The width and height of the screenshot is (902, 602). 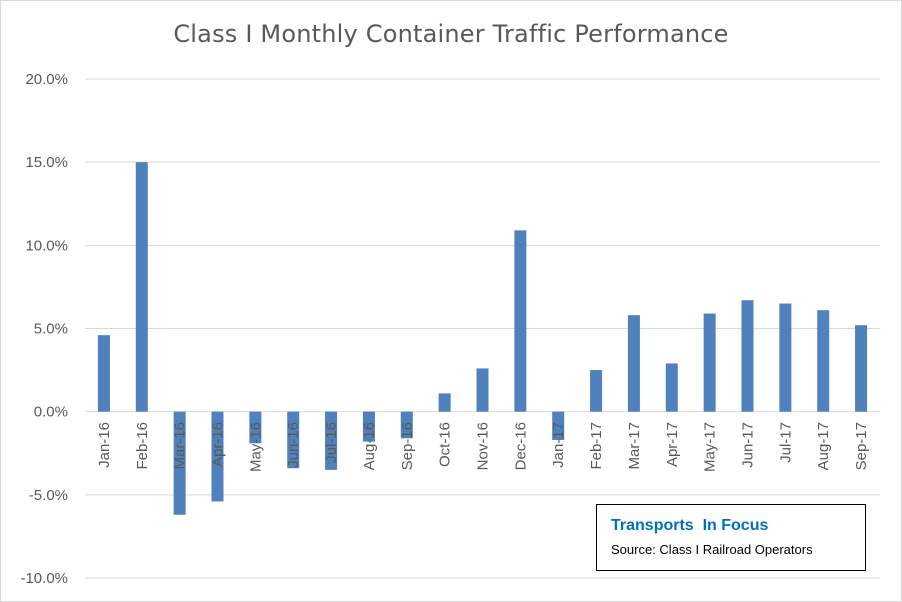 What do you see at coordinates (255, 447) in the screenshot?
I see `x-tick-label: May-16` at bounding box center [255, 447].